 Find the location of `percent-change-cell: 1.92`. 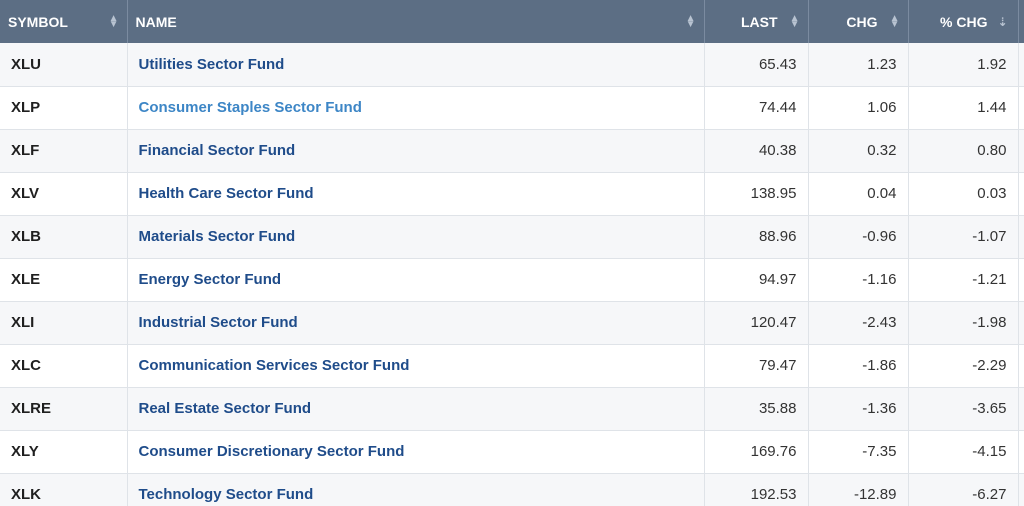

percent-change-cell: 1.92 is located at coordinates (963, 65).